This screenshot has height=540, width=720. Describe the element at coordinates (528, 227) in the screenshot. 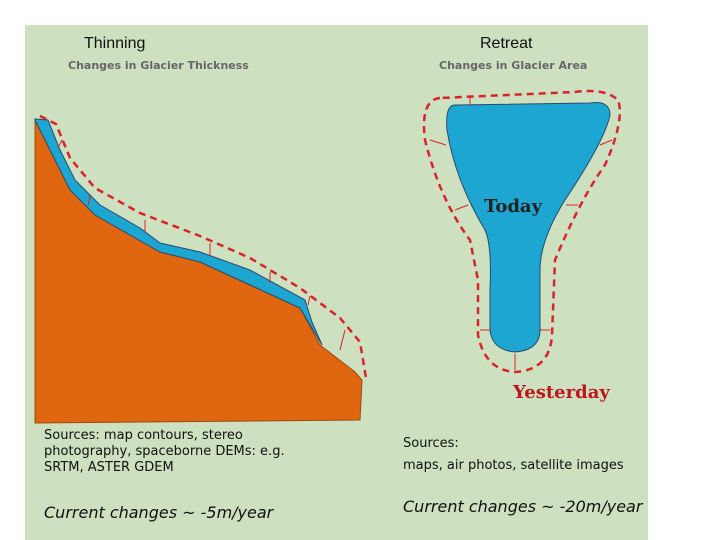

I see `glacier-today` at that location.